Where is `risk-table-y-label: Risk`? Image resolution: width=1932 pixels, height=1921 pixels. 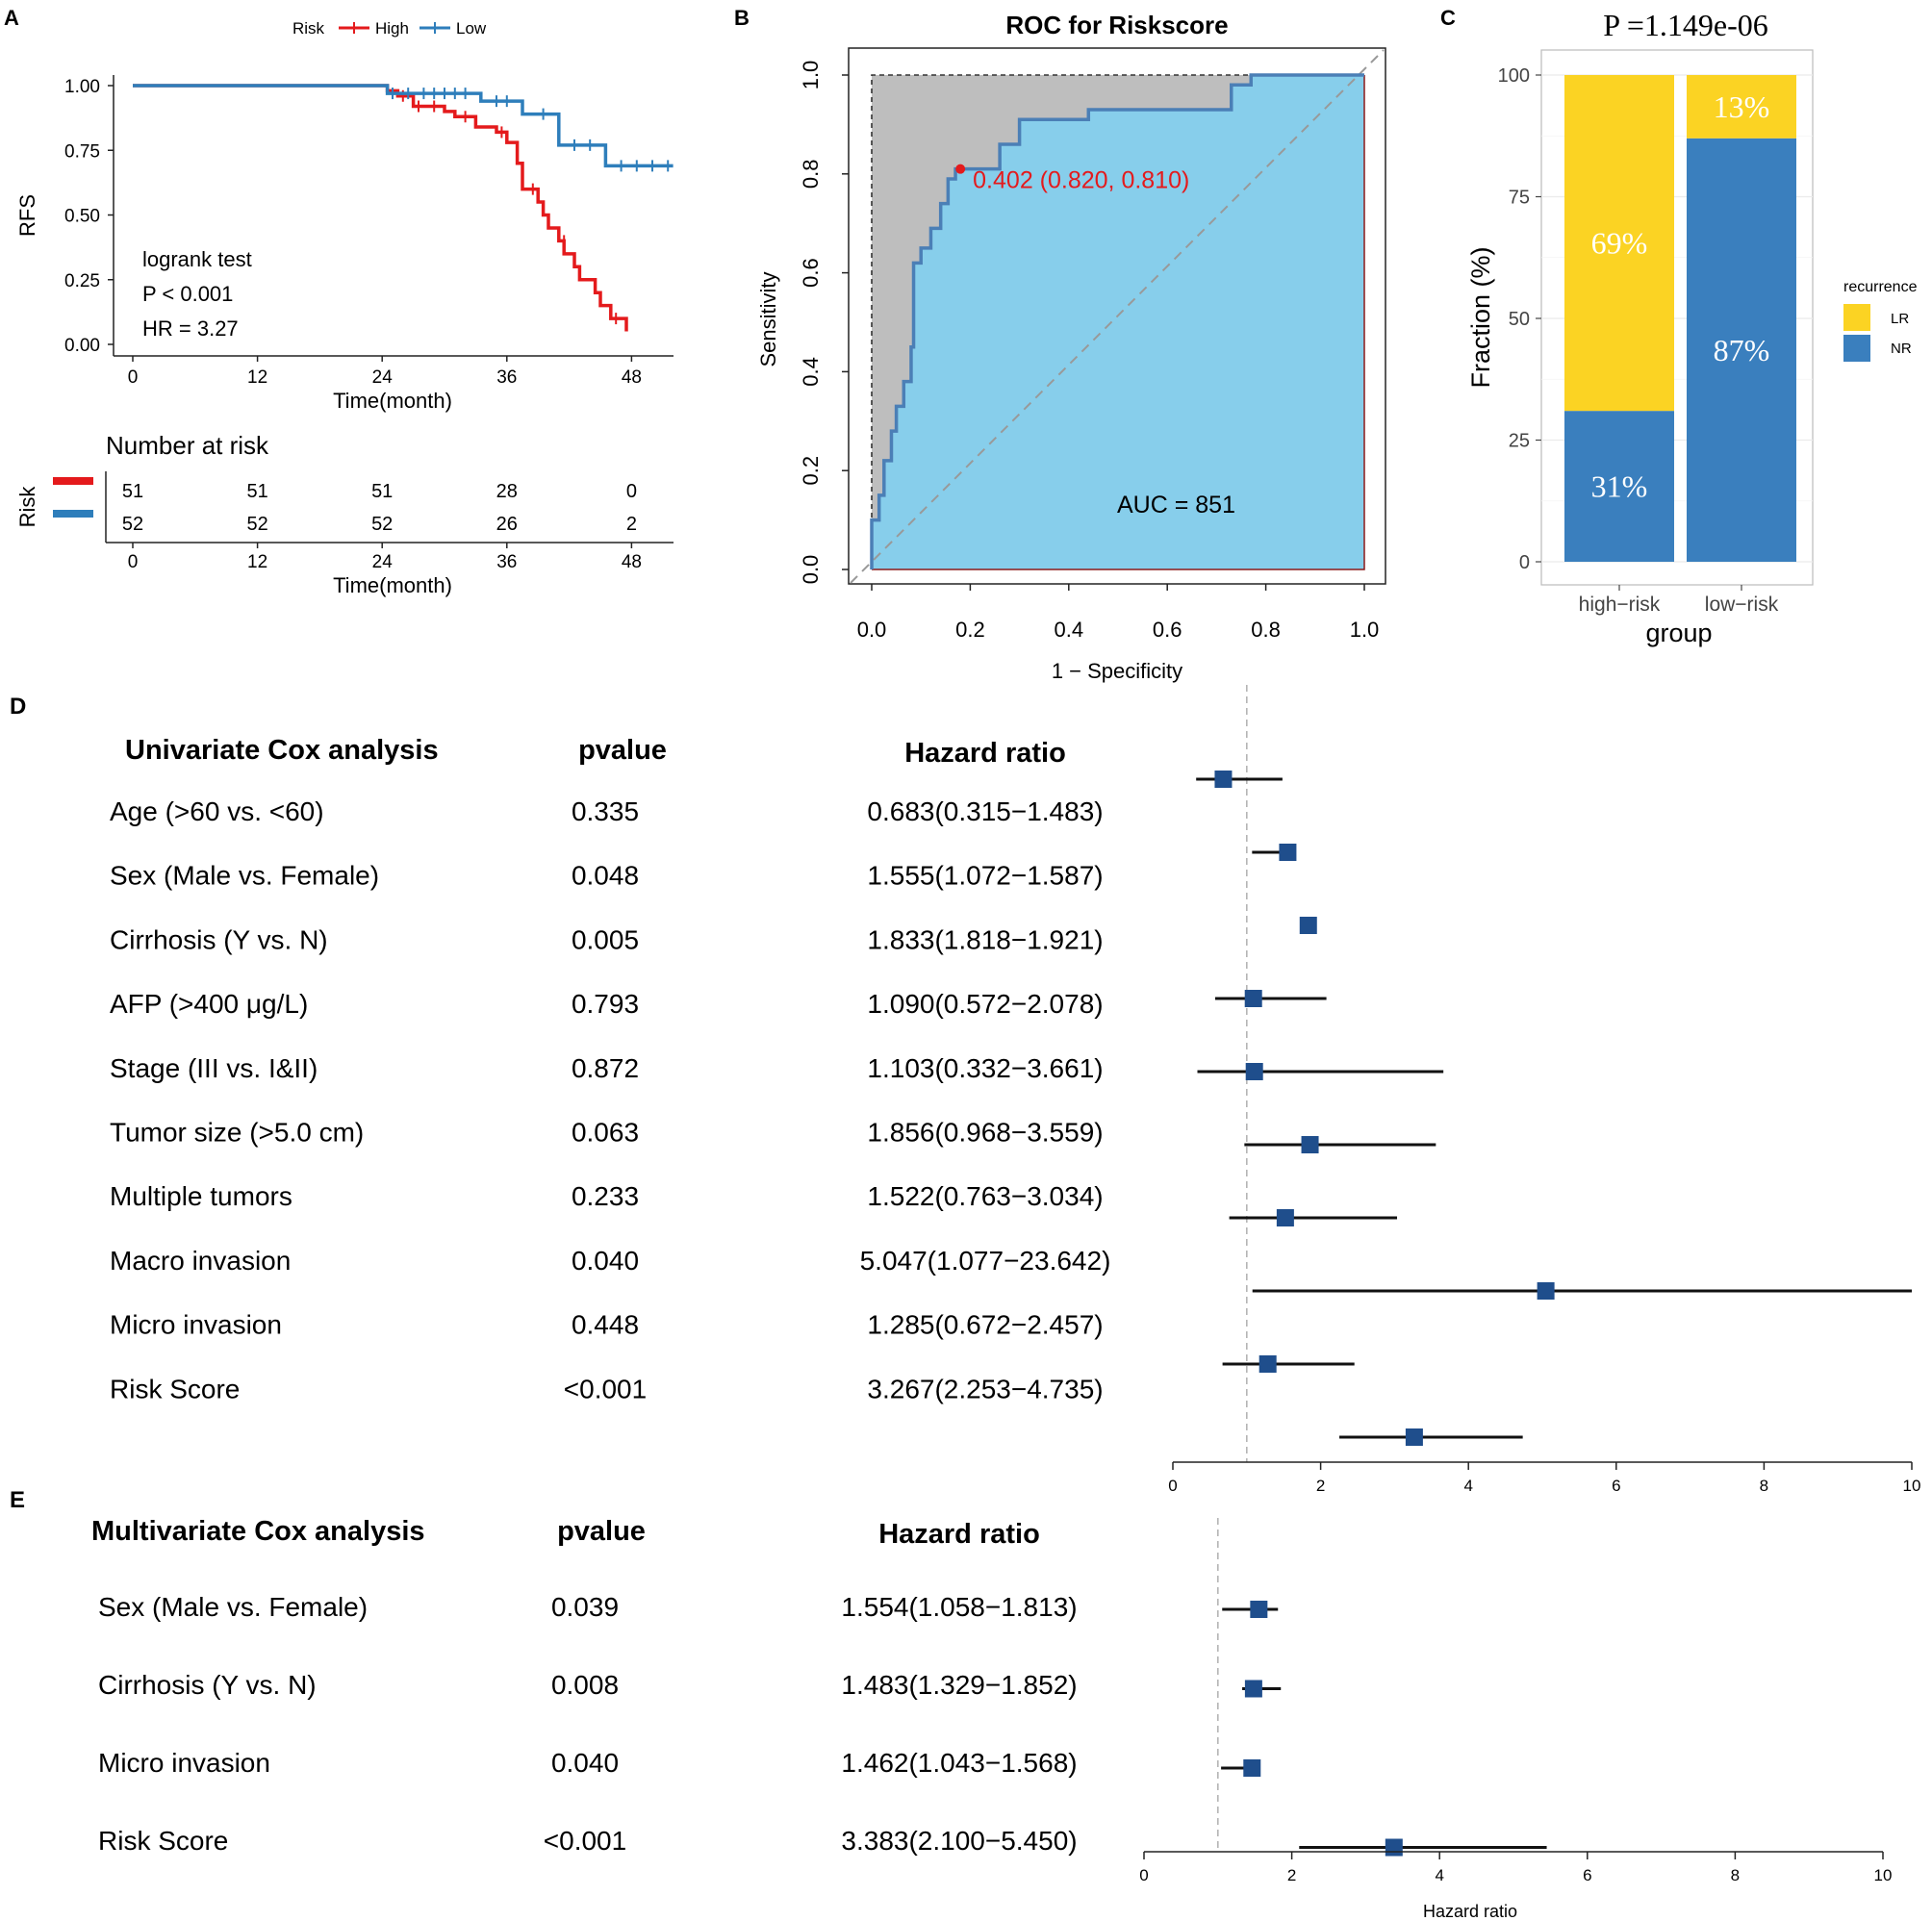
risk-table-y-label: Risk is located at coordinates (27, 507).